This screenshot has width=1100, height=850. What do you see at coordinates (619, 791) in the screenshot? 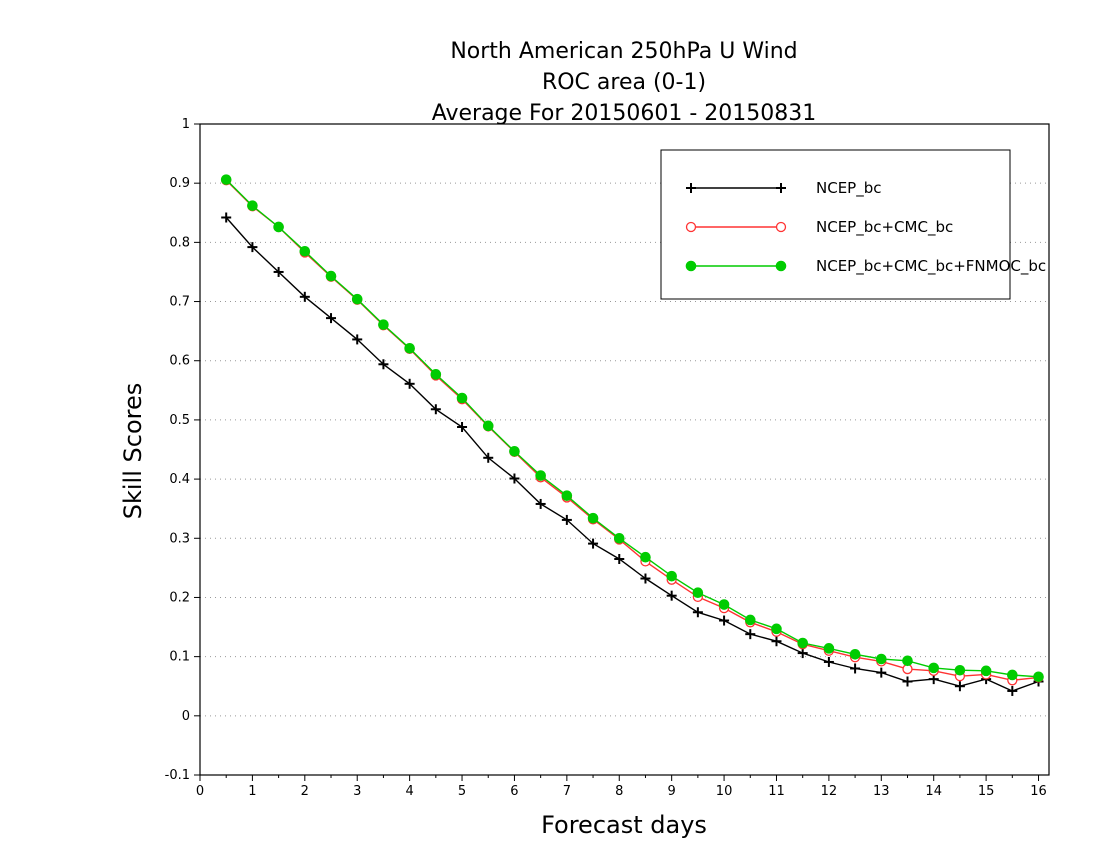
I see `x-tick-label: 8` at bounding box center [619, 791].